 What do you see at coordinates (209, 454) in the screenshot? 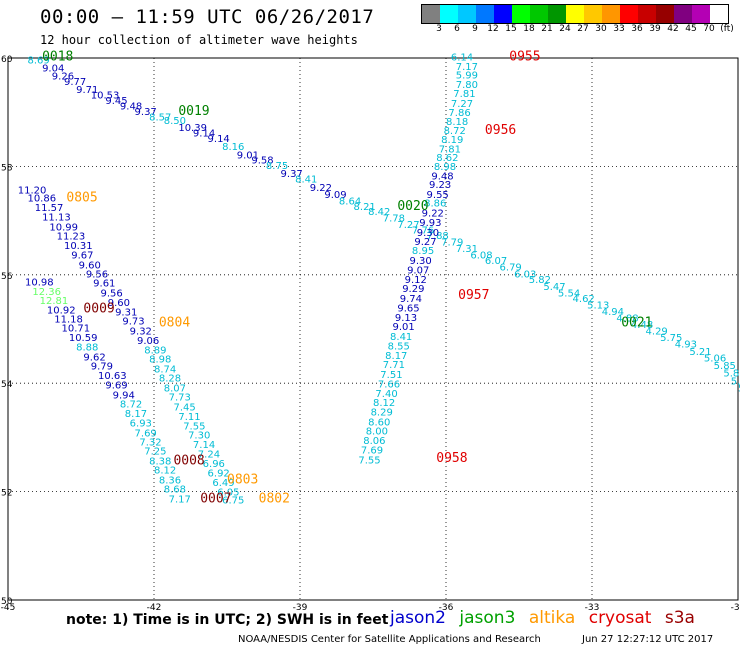
I see `swh-value: 7.24` at bounding box center [209, 454].